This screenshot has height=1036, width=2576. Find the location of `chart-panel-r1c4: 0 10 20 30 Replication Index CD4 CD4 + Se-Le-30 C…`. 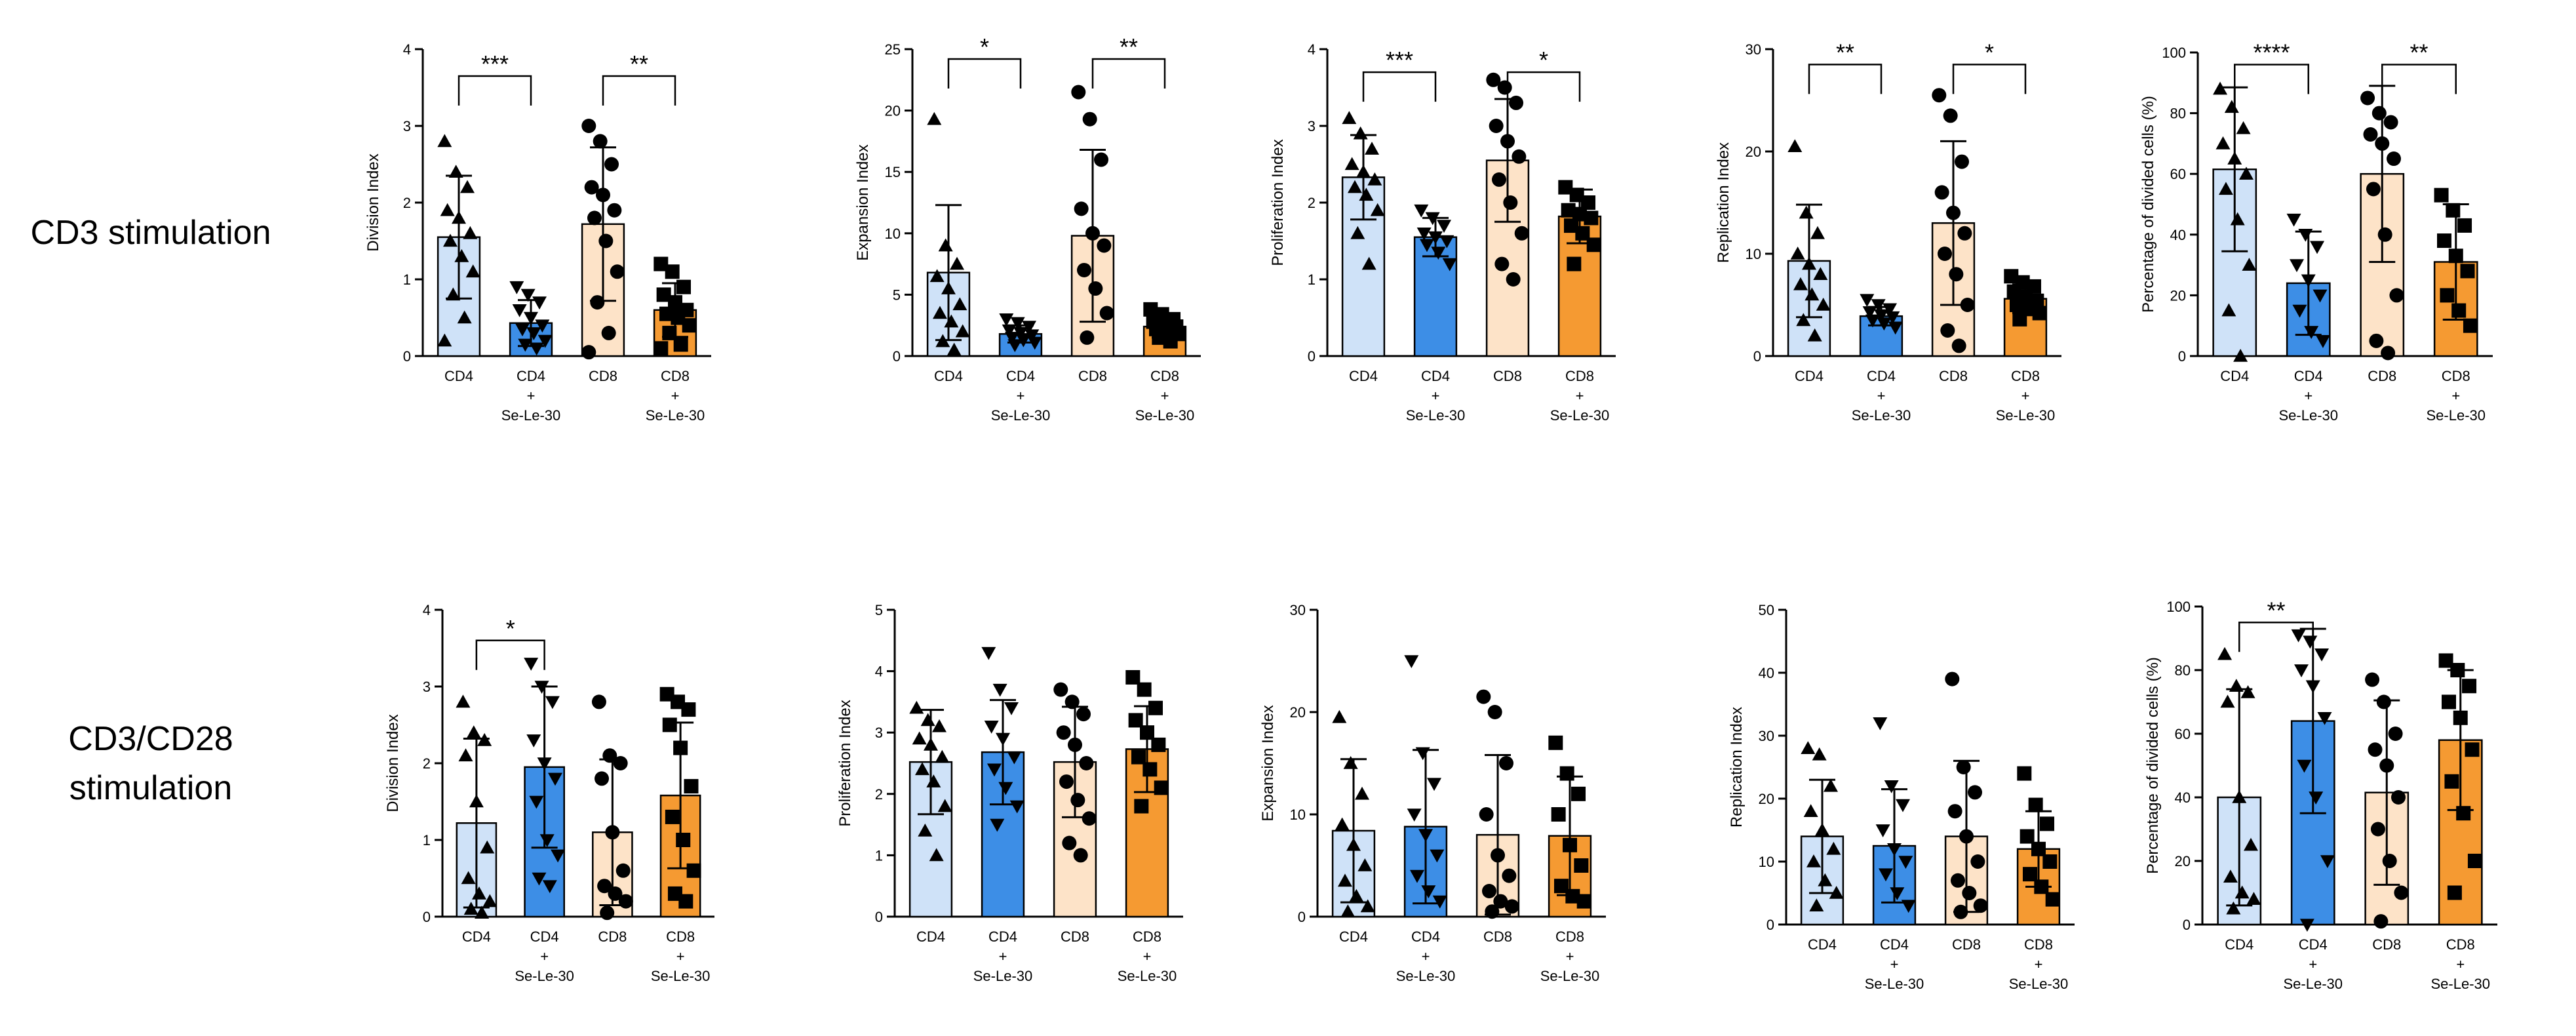

chart-panel-r1c4: 0 10 20 30 Replication Index CD4 CD4 + Se-Le-30 C… is located at coordinates (1888, 232).